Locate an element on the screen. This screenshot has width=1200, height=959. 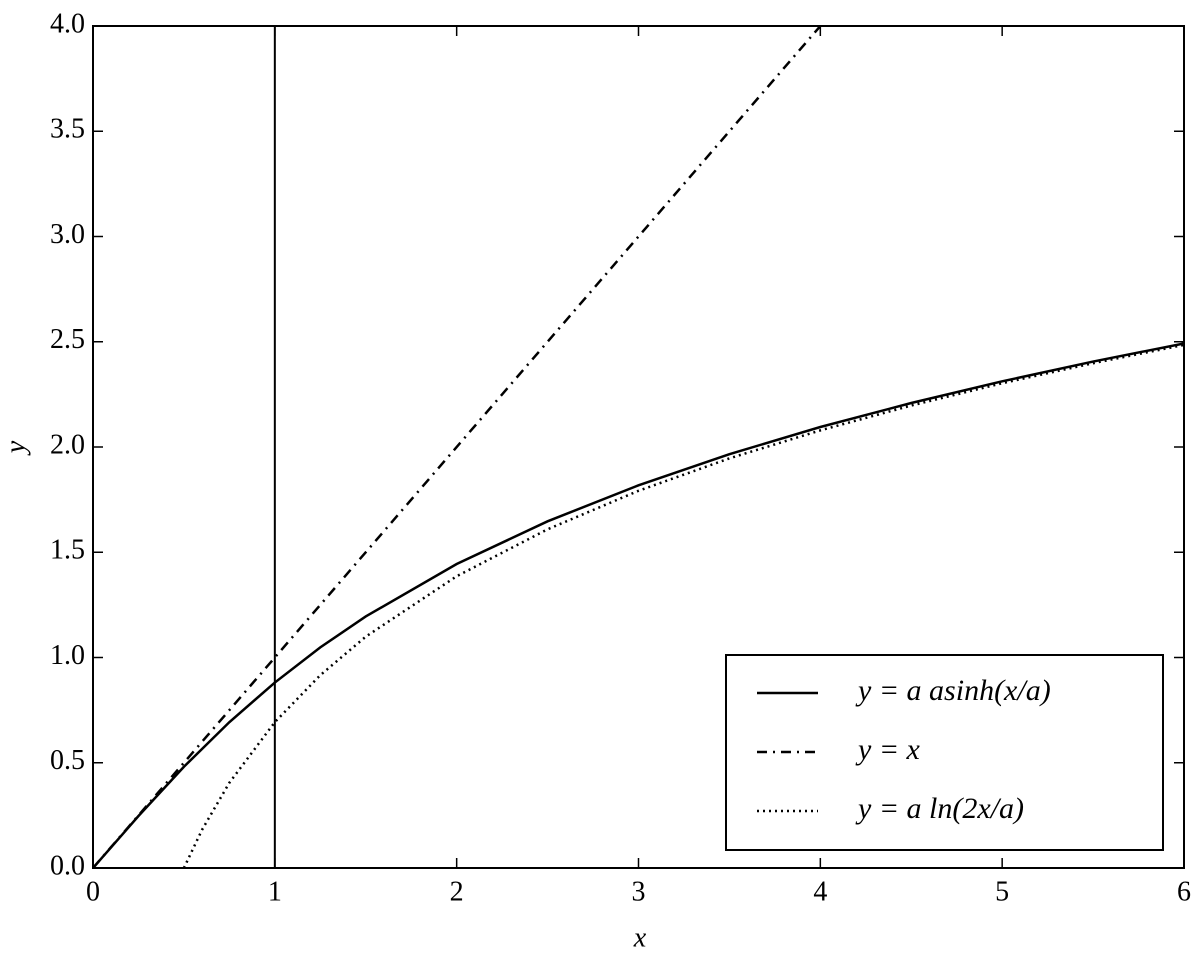
x-axis-label: x is located at coordinates (640, 937).